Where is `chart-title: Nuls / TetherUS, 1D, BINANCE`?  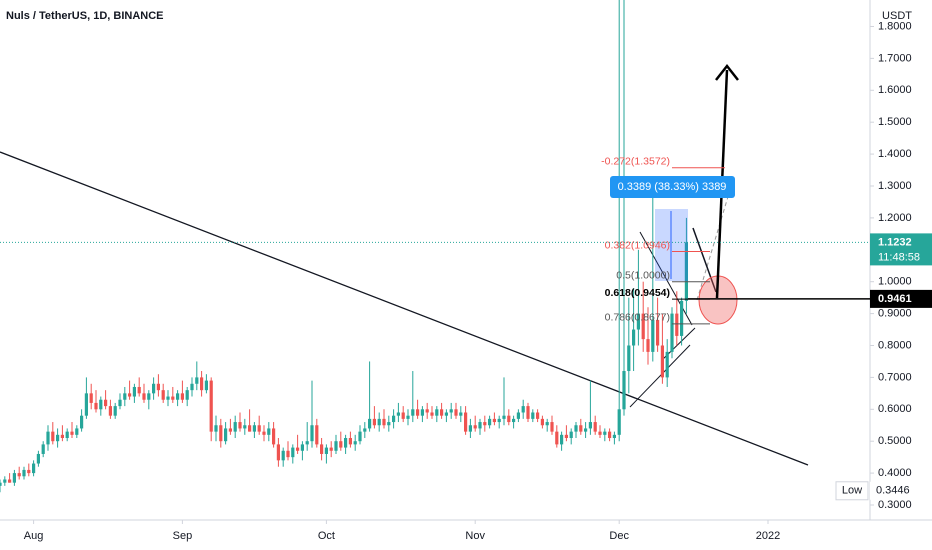 chart-title: Nuls / TetherUS, 1D, BINANCE is located at coordinates (85, 16).